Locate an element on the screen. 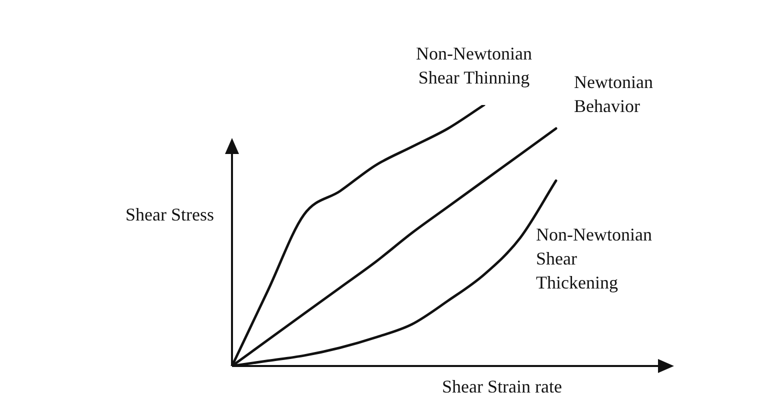 This screenshot has height=409, width=781. x-axis-title: Shear Strain rate is located at coordinates (502, 386).